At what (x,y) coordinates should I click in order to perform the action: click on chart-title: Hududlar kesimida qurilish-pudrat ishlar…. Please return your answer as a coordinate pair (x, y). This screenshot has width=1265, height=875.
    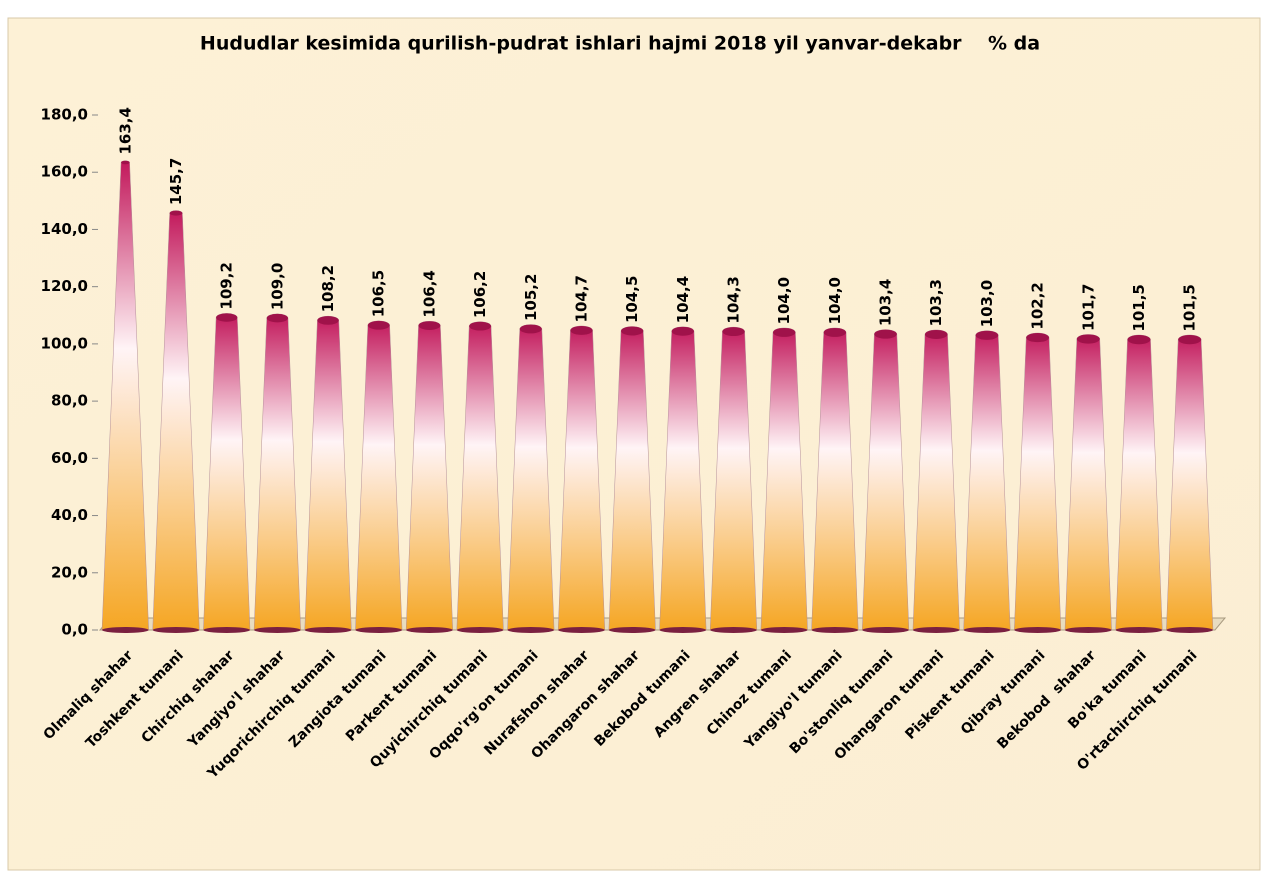
    Looking at the image, I should click on (620, 44).